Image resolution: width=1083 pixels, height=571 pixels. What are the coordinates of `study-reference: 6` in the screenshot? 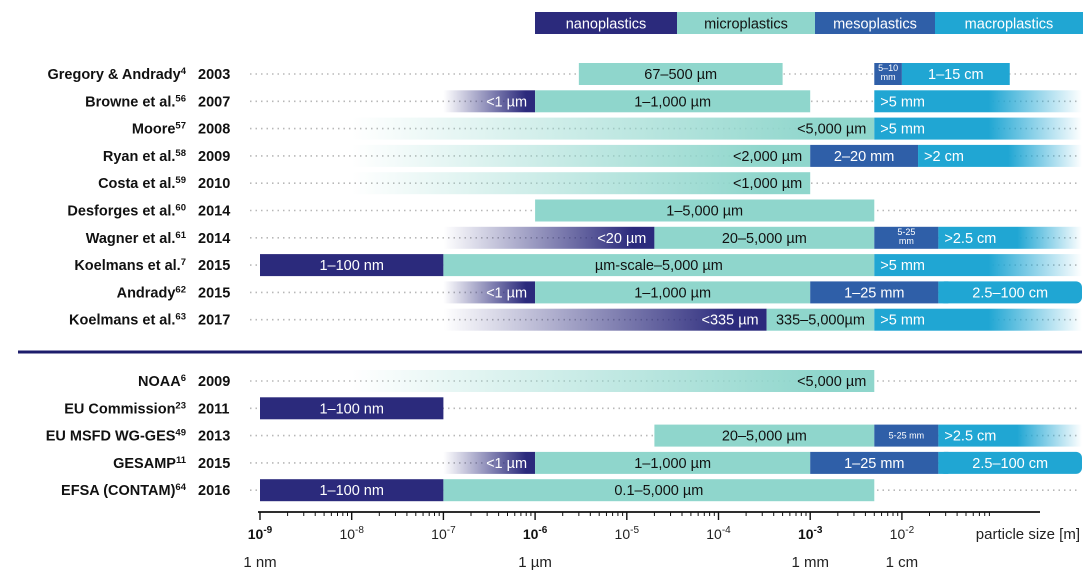 It's located at (183, 378).